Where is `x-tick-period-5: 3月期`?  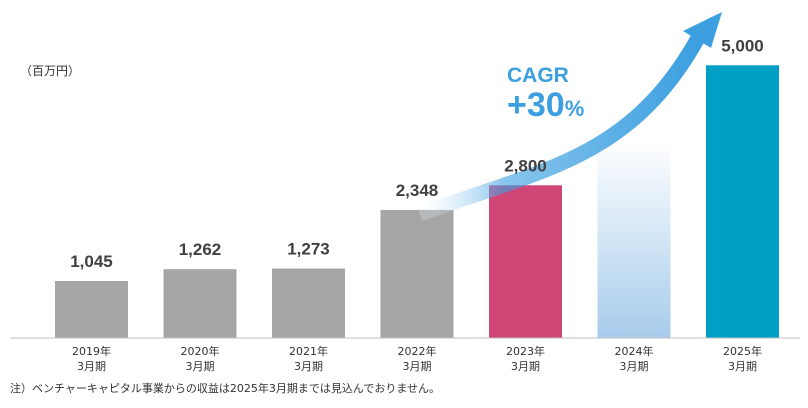
x-tick-period-5: 3月期 is located at coordinates (525, 366).